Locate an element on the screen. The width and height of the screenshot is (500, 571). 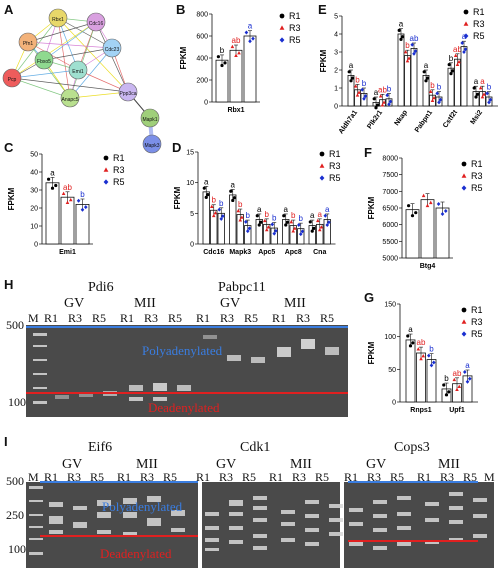
panel-letter-h: H is located at coordinates (9, 284).